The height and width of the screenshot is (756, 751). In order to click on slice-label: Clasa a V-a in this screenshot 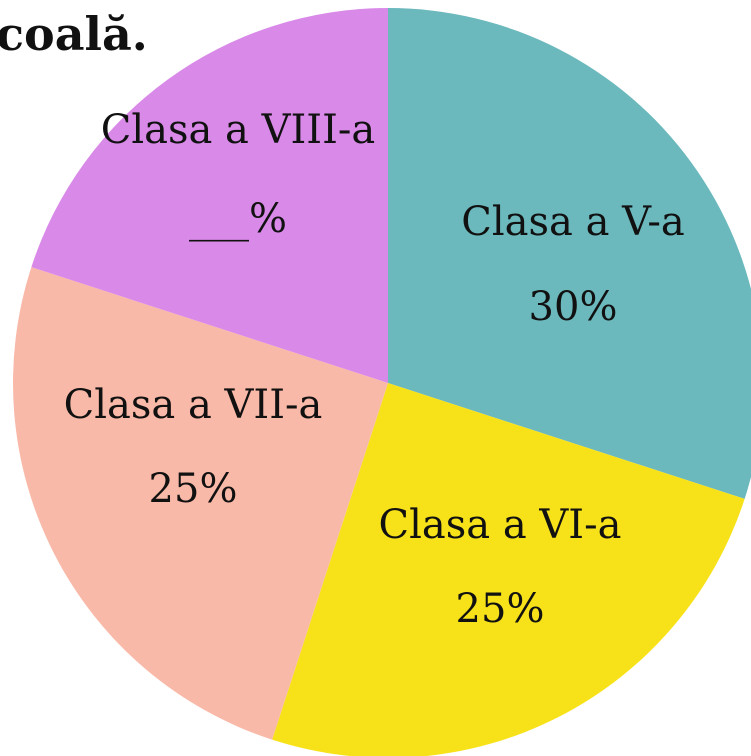, I will do `click(572, 222)`.